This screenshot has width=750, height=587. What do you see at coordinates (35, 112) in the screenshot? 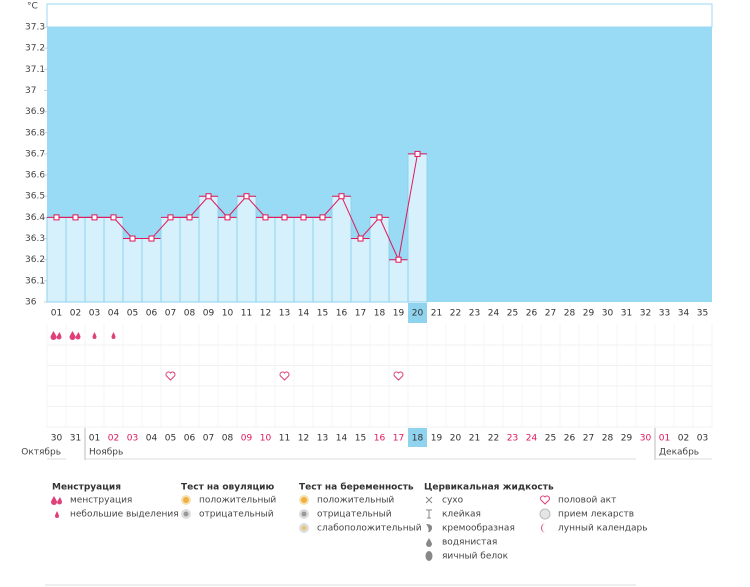
I see `y-tick-label: 36.9` at bounding box center [35, 112].